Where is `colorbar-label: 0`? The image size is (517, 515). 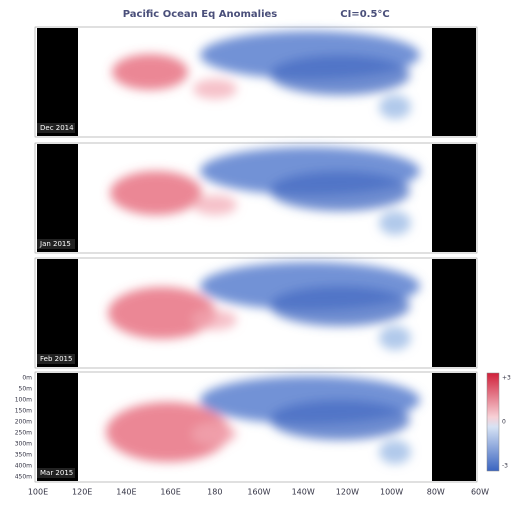 colorbar-label: 0 is located at coordinates (504, 422).